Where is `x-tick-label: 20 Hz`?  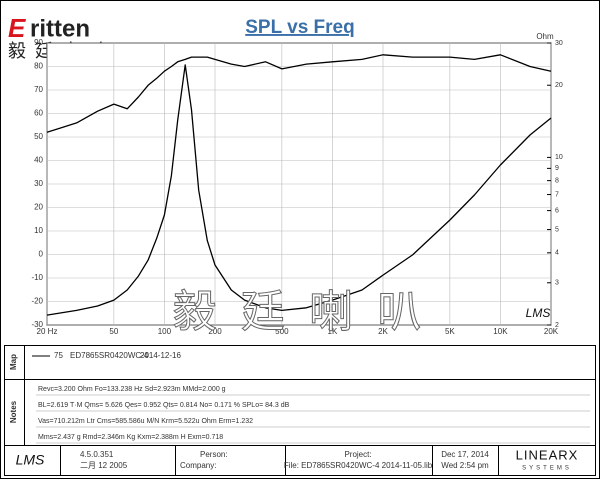
x-tick-label: 20 Hz is located at coordinates (47, 331).